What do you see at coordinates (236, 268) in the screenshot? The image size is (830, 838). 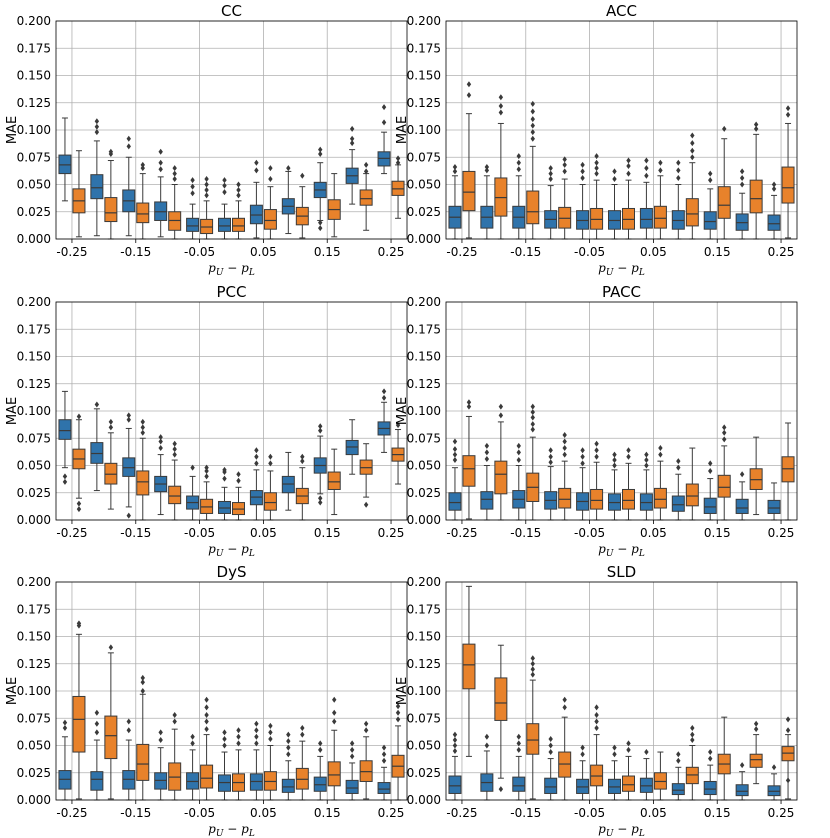 I see `x-label-part: − p` at bounding box center [236, 268].